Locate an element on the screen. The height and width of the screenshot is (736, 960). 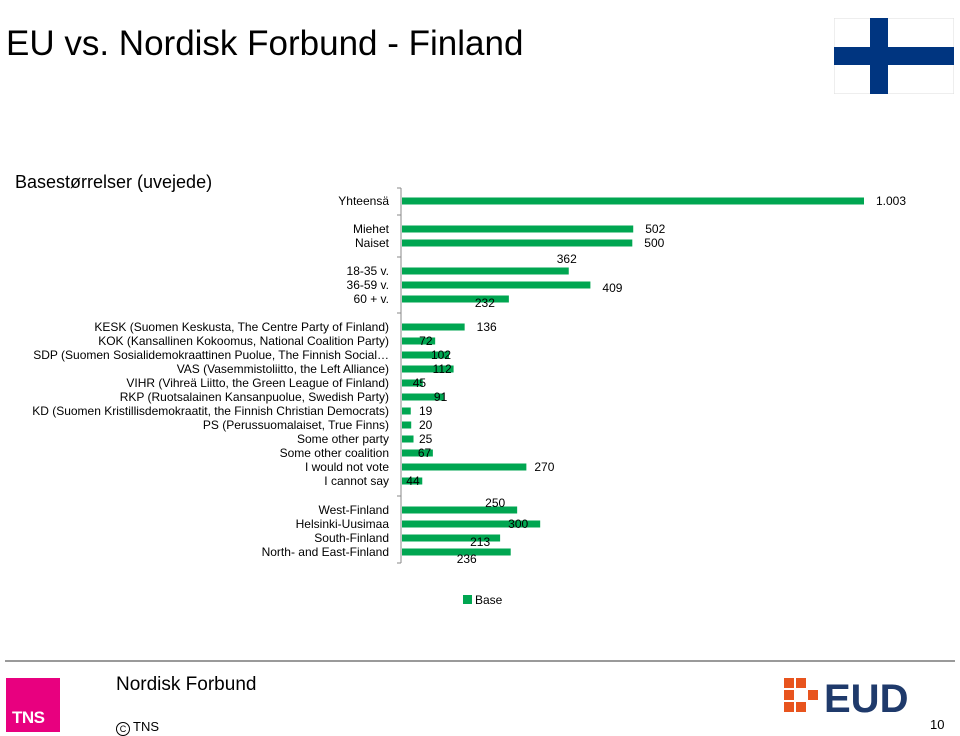
data-label: 300 is located at coordinates (518, 524).